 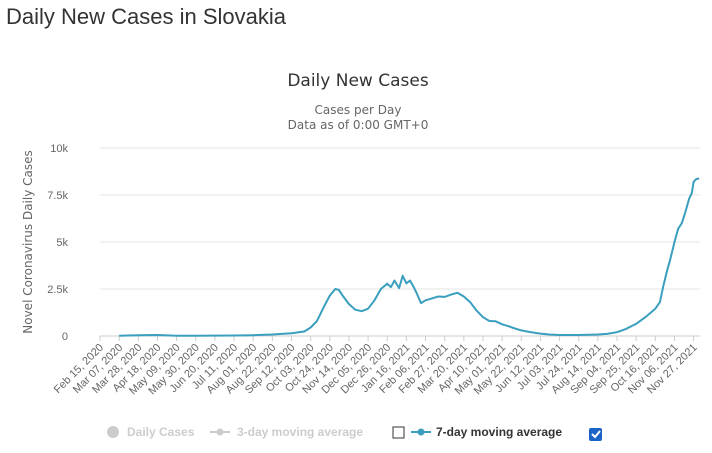 What do you see at coordinates (62, 243) in the screenshot?
I see `y-tick-label: 5k` at bounding box center [62, 243].